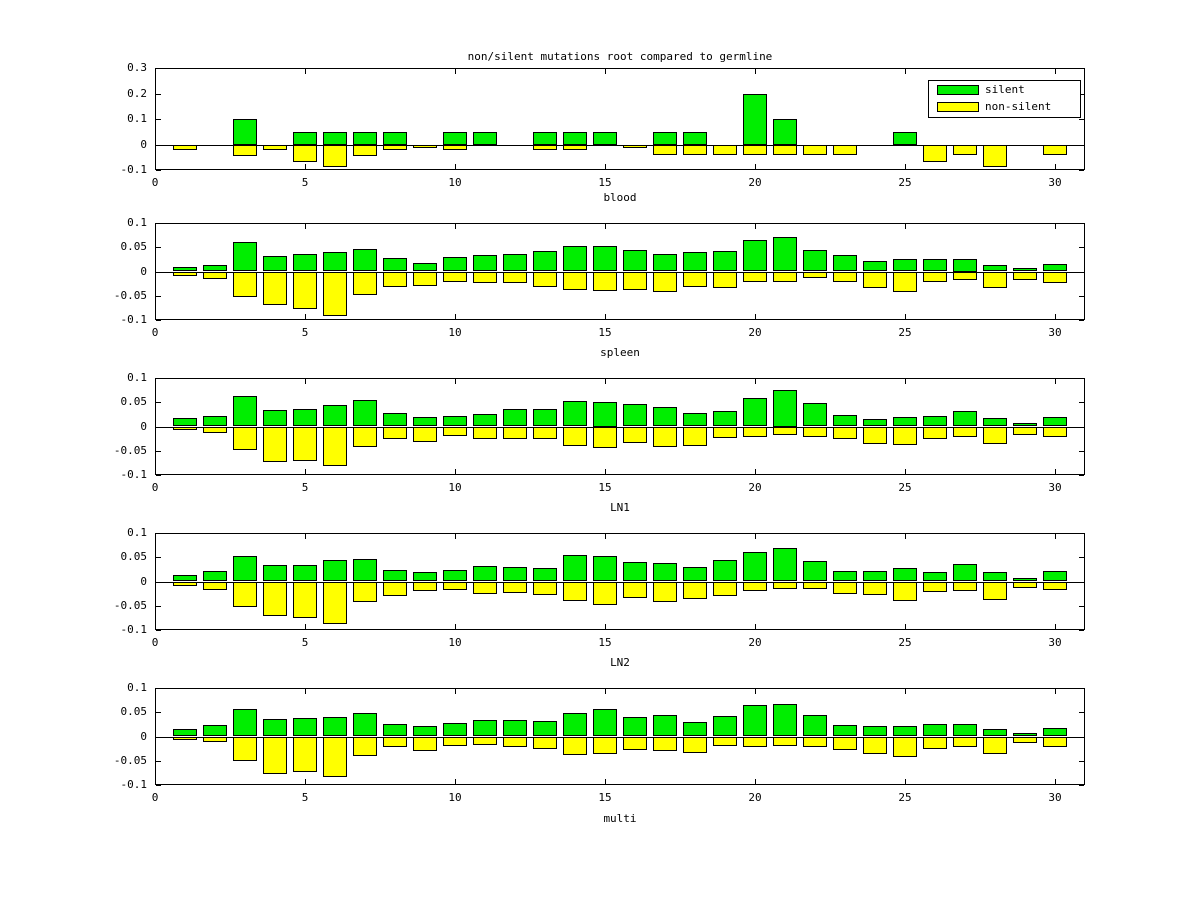 This screenshot has height=901, width=1200. What do you see at coordinates (605, 797) in the screenshot?
I see `x-tick-label: 15` at bounding box center [605, 797].